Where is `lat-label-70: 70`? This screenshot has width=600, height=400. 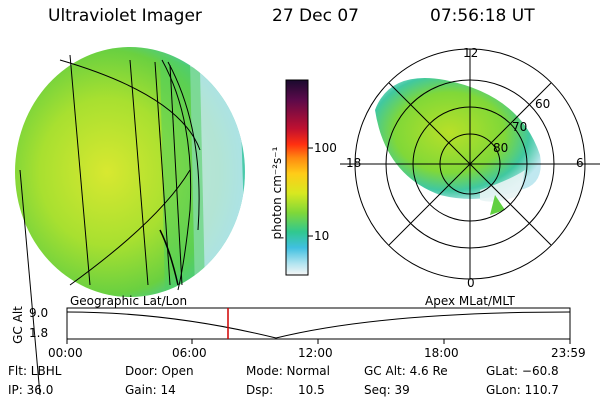 lat-label-70: 70 is located at coordinates (520, 127).